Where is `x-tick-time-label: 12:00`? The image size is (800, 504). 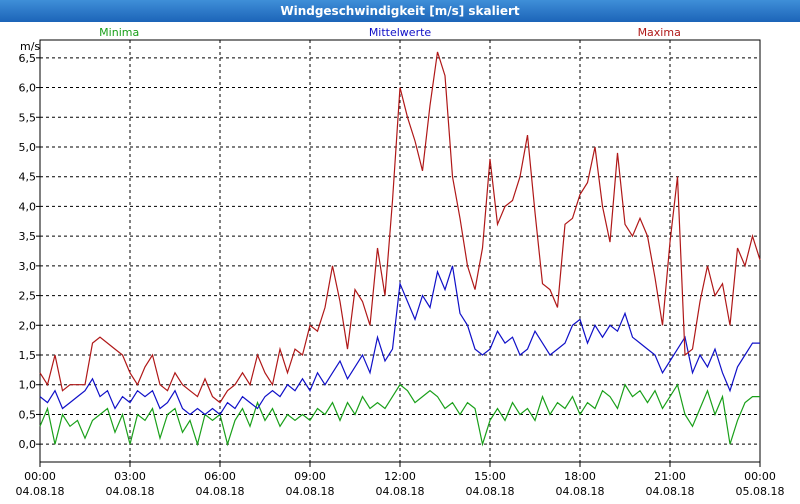 x-tick-time-label: 12:00 is located at coordinates (400, 476).